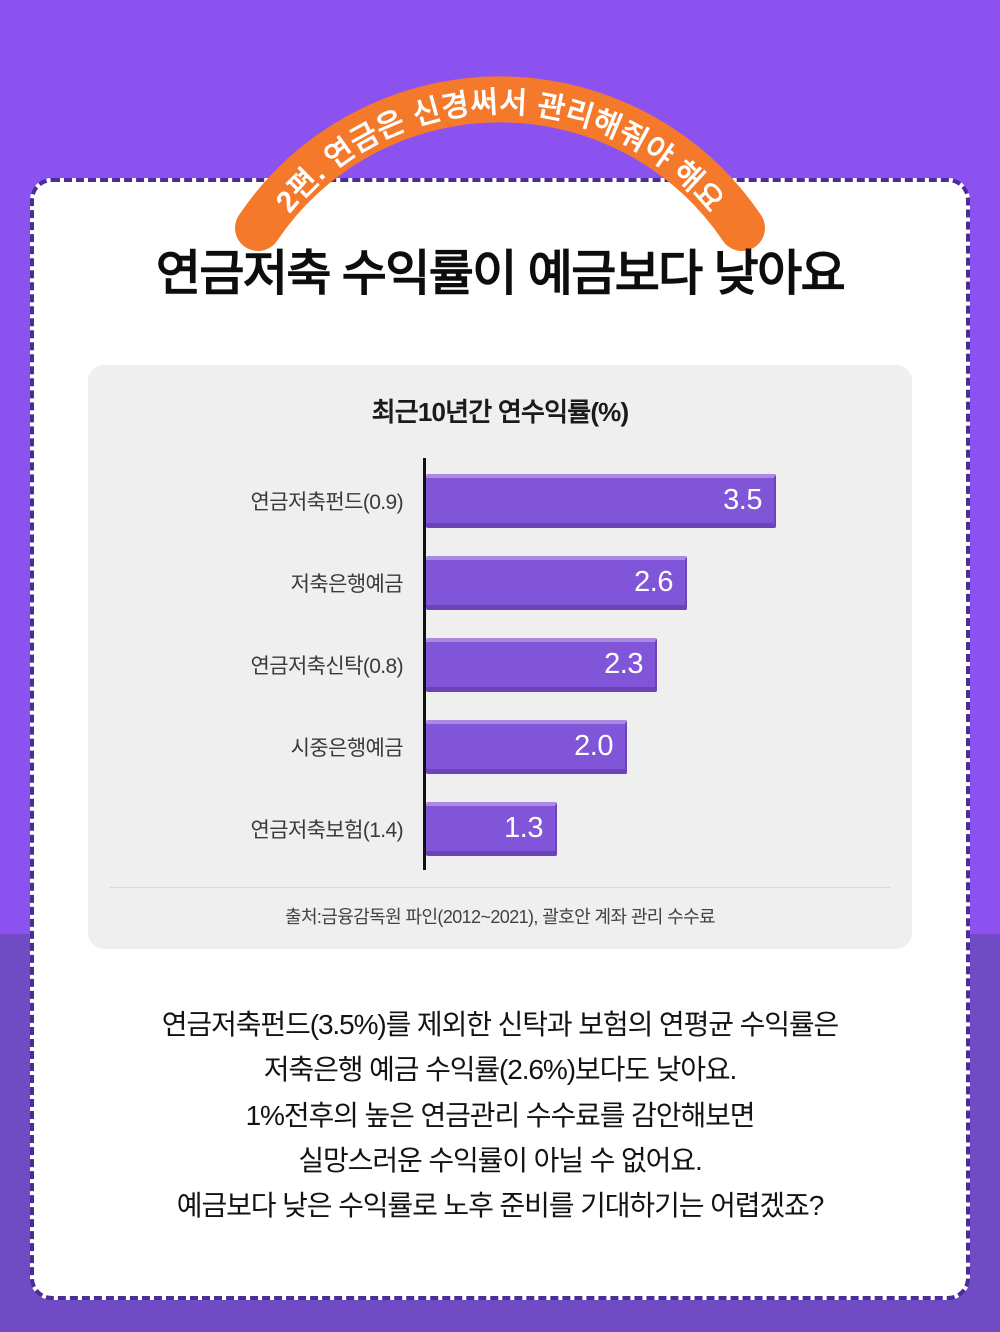 The image size is (1000, 1332). What do you see at coordinates (523, 828) in the screenshot?
I see `bar-value-label: 1.3` at bounding box center [523, 828].